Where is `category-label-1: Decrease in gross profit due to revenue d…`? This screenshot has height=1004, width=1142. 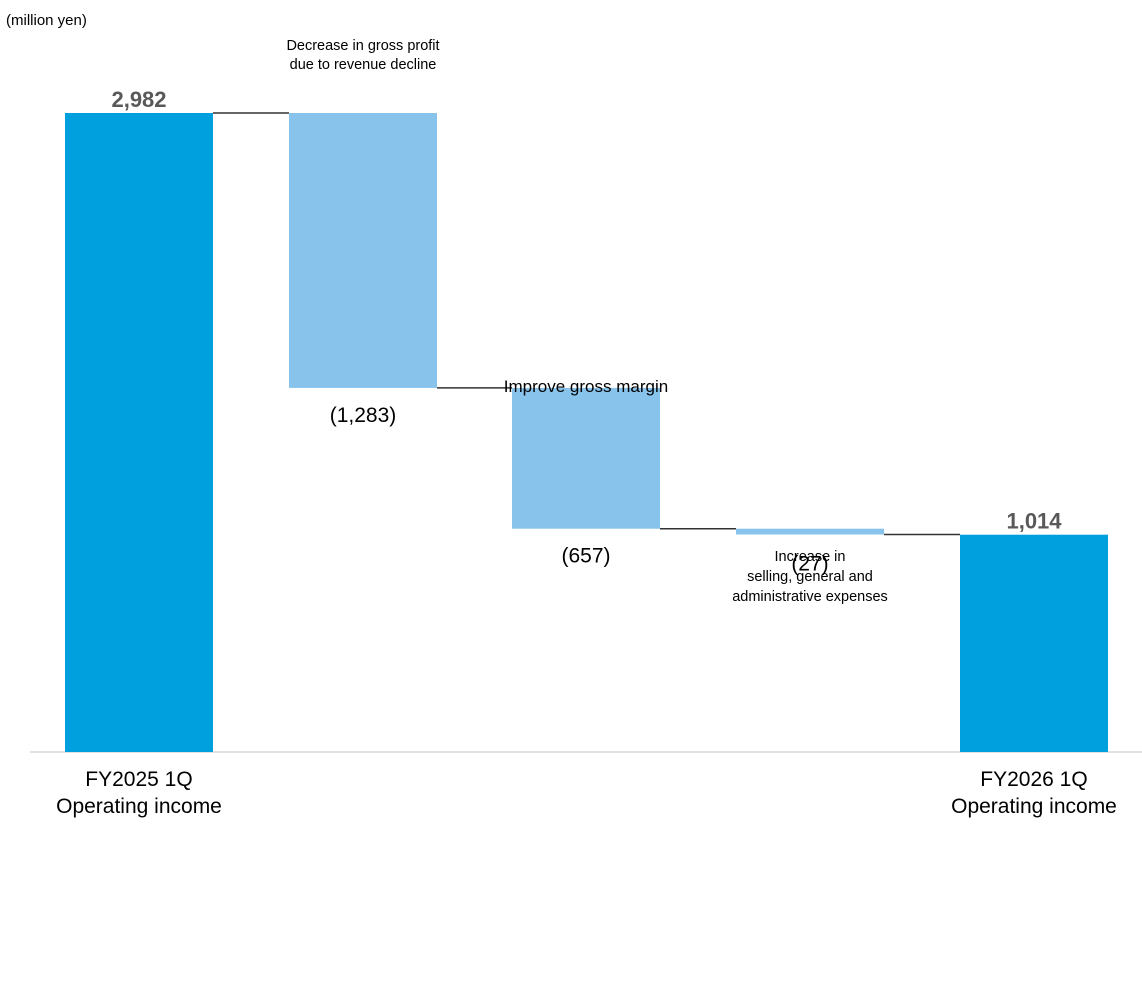 category-label-1: Decrease in gross profit due to revenue d… is located at coordinates (362, 55).